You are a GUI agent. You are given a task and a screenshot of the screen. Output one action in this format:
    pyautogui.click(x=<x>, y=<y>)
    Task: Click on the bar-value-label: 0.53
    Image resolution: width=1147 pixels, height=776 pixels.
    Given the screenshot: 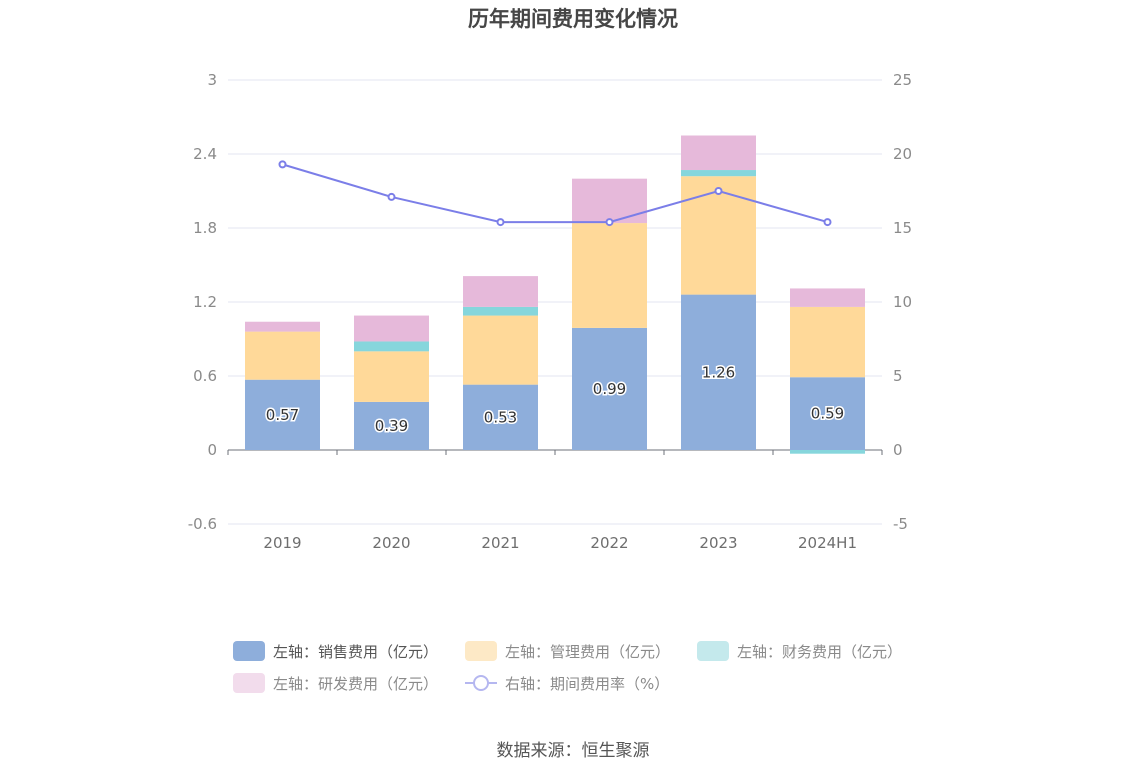 What is the action you would take?
    pyautogui.click(x=500, y=417)
    